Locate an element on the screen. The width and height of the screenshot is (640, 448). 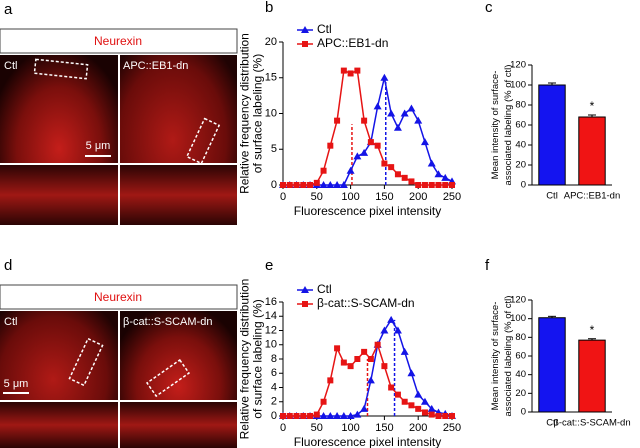
stain-label: Neurexin is located at coordinates (118, 41).